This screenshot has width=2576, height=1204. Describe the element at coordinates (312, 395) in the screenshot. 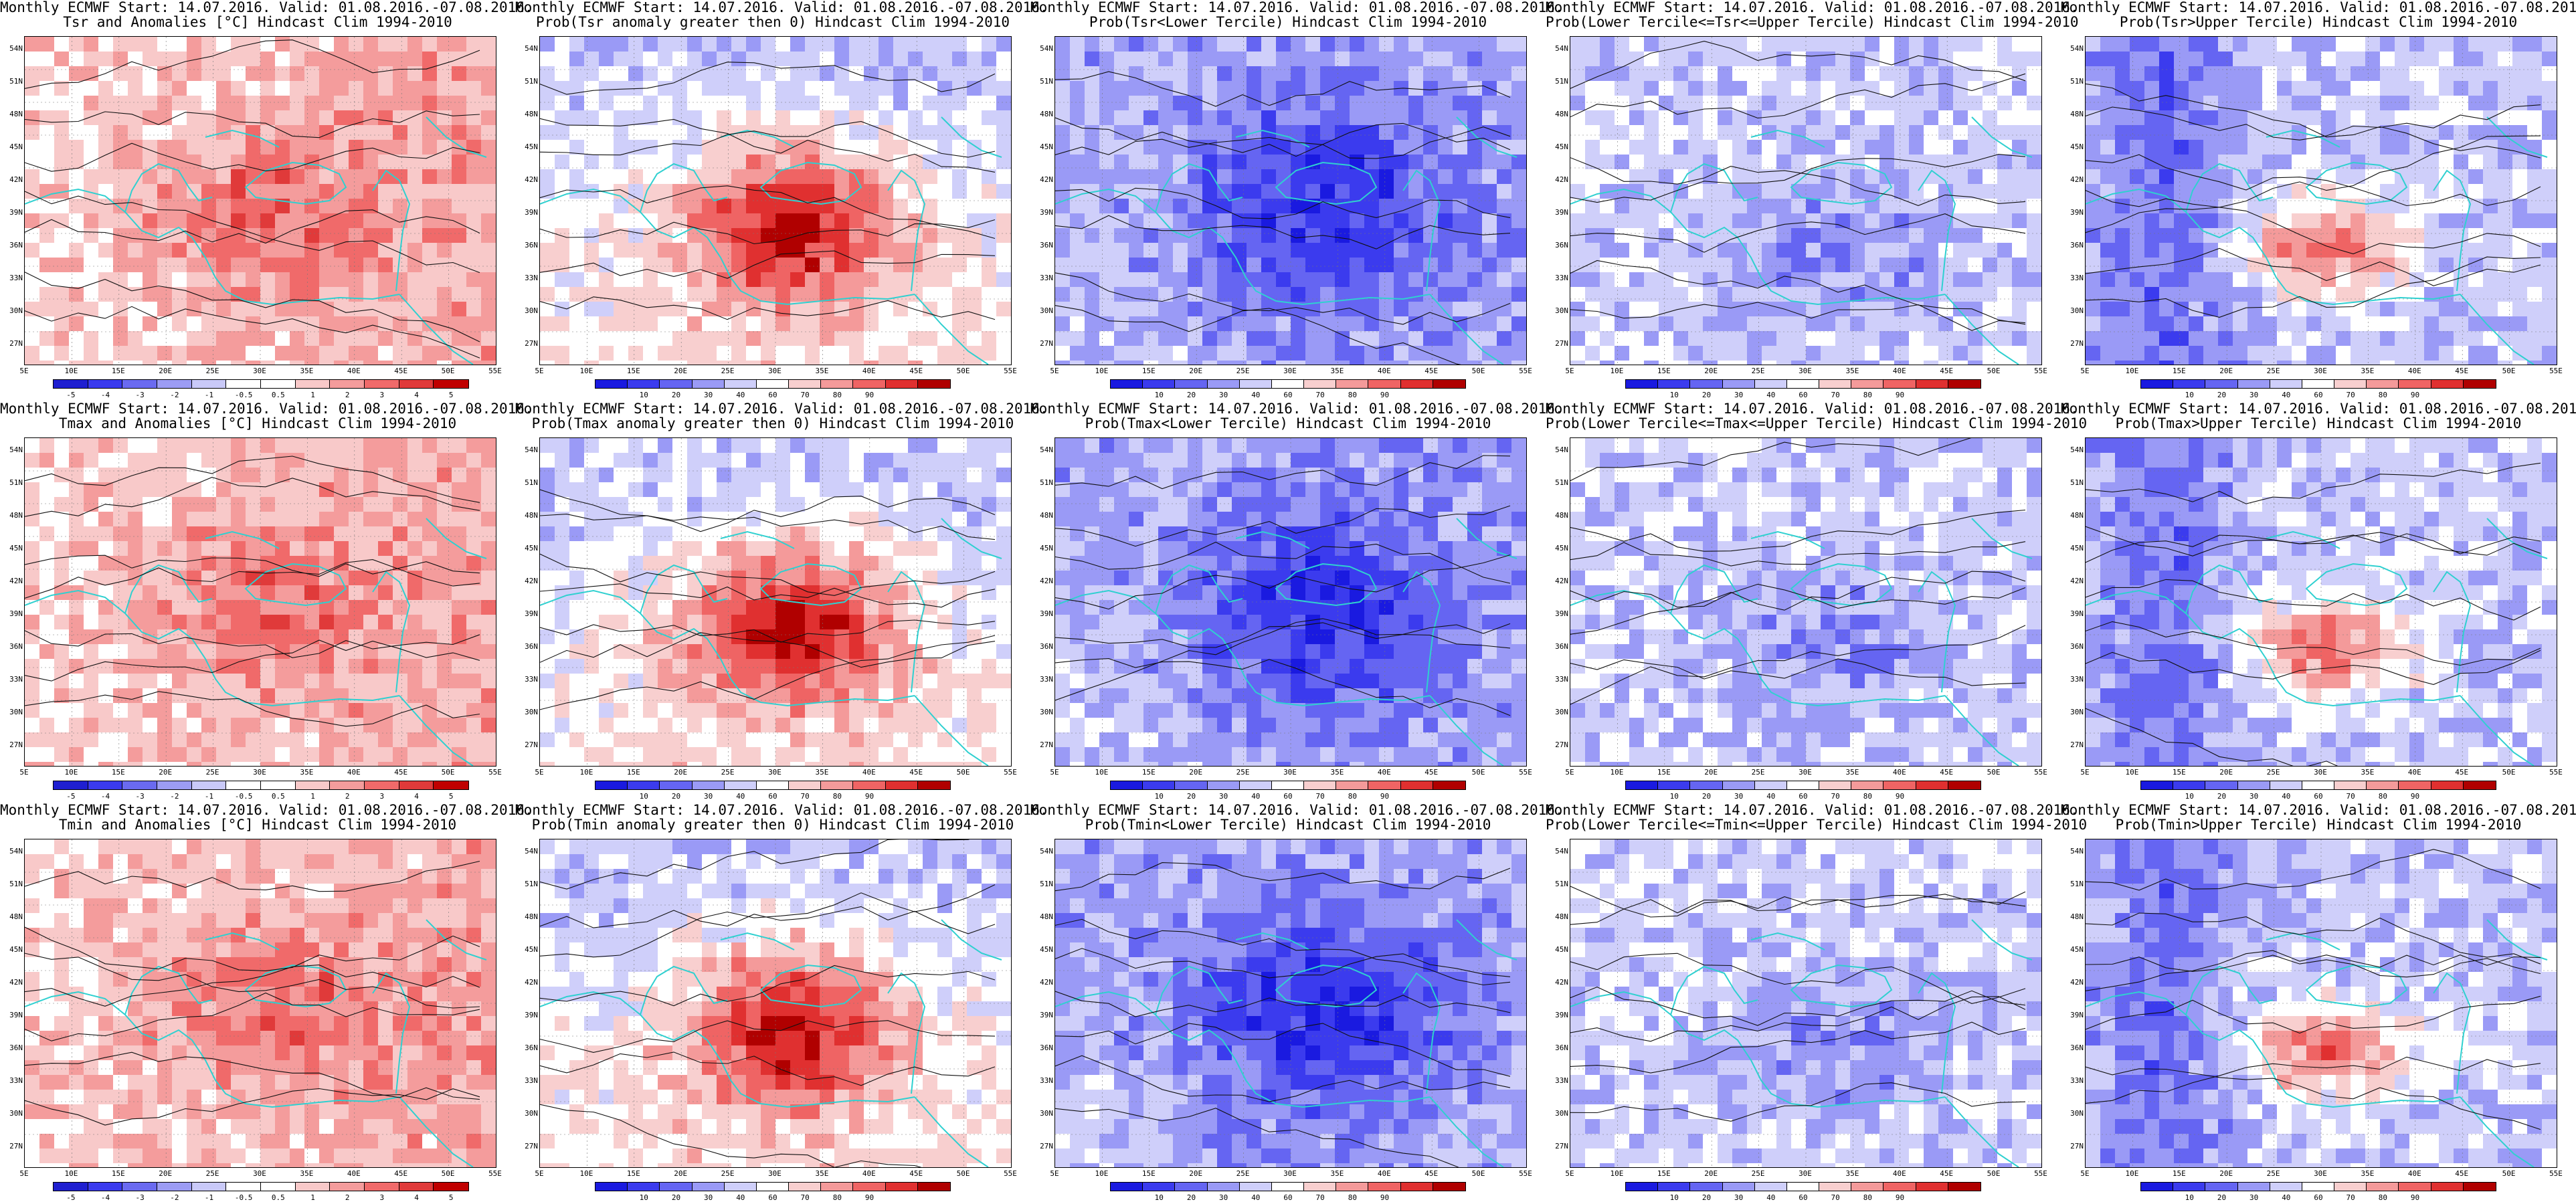

I see `color-bar-tick-label: 1` at that location.